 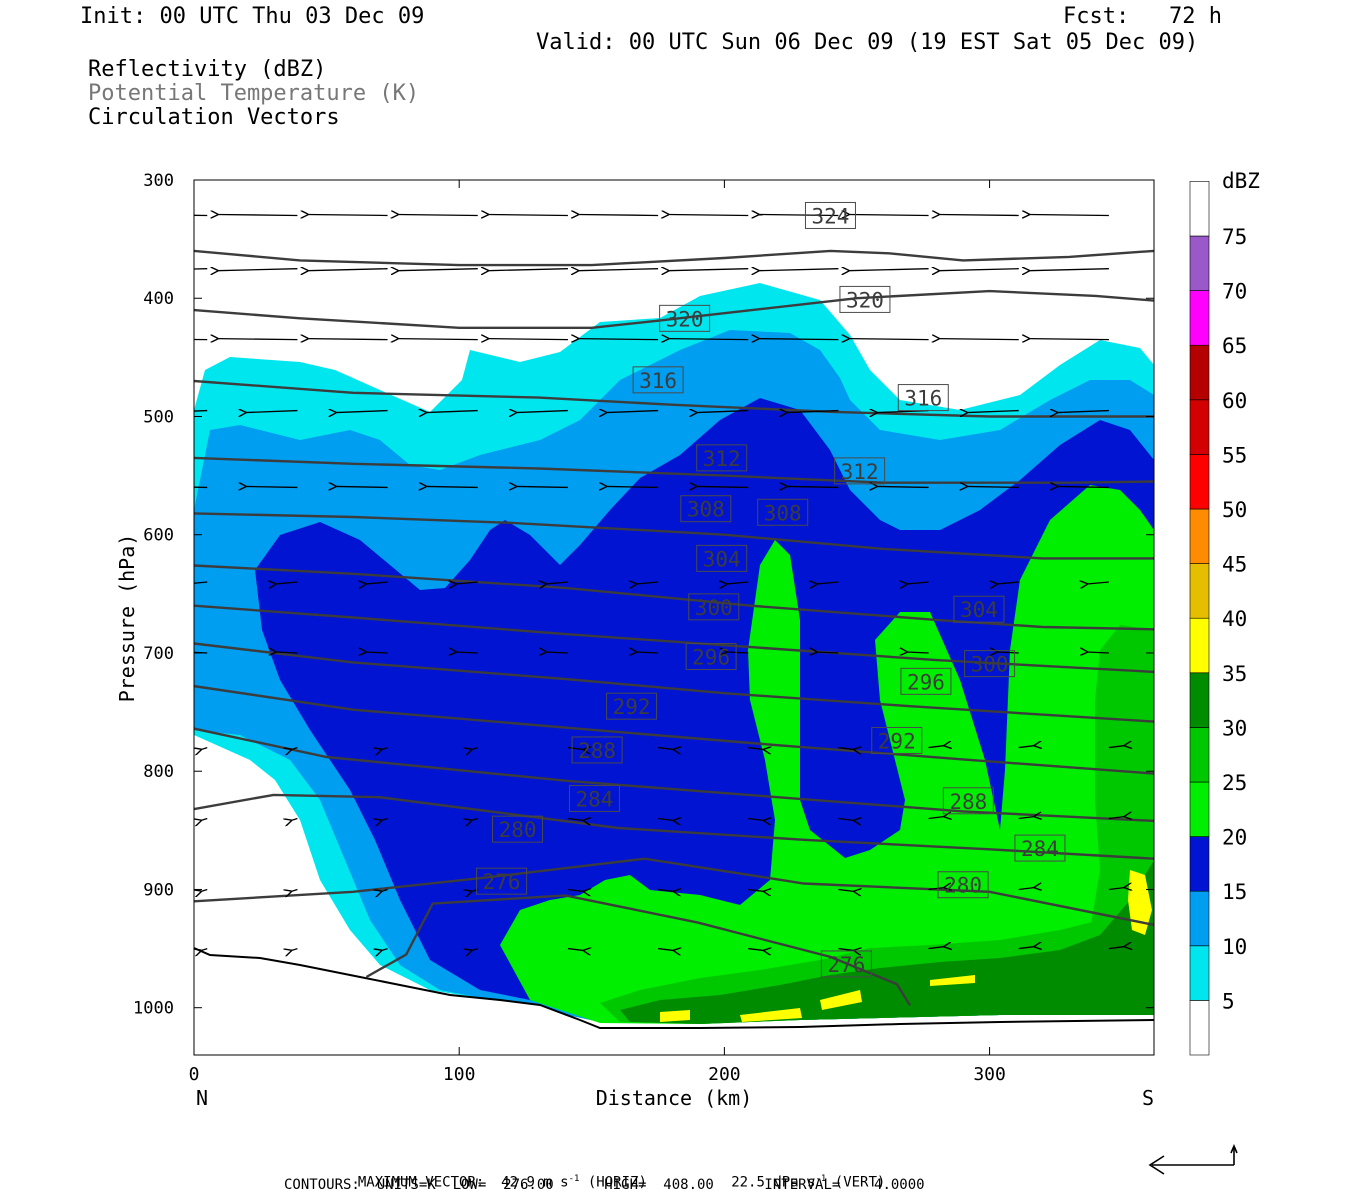 I want to click on init-time: Init: 00 UTC Thu 03 Dec 09, so click(x=252, y=16).